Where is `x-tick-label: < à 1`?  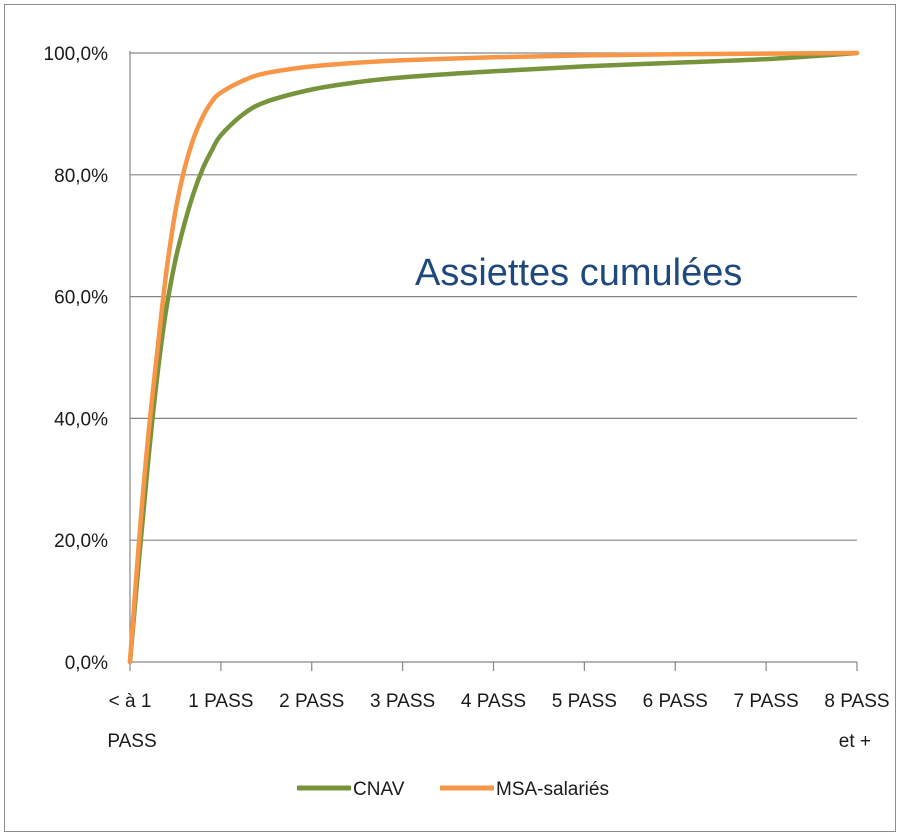 x-tick-label: < à 1 is located at coordinates (130, 701).